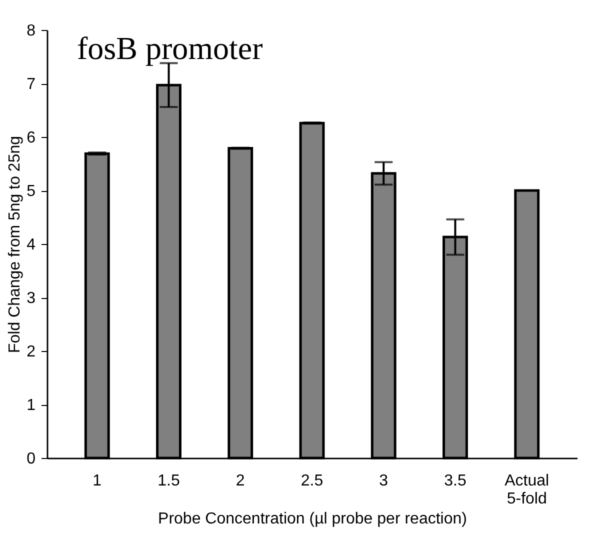 This screenshot has height=548, width=610. I want to click on x-tick-label: 3, so click(383, 481).